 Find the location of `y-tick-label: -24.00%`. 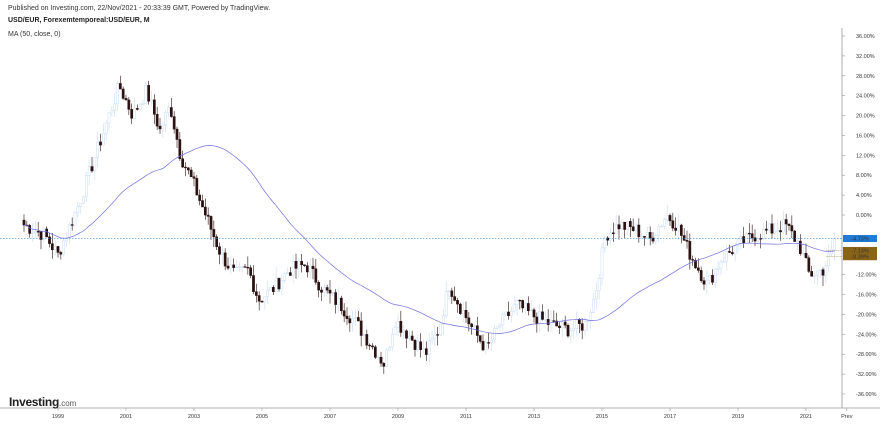

y-tick-label: -24.00% is located at coordinates (866, 335).